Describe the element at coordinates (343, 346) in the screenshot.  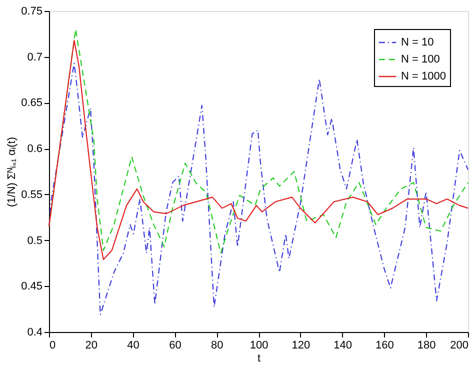
I see `x-tick-label: 140` at that location.